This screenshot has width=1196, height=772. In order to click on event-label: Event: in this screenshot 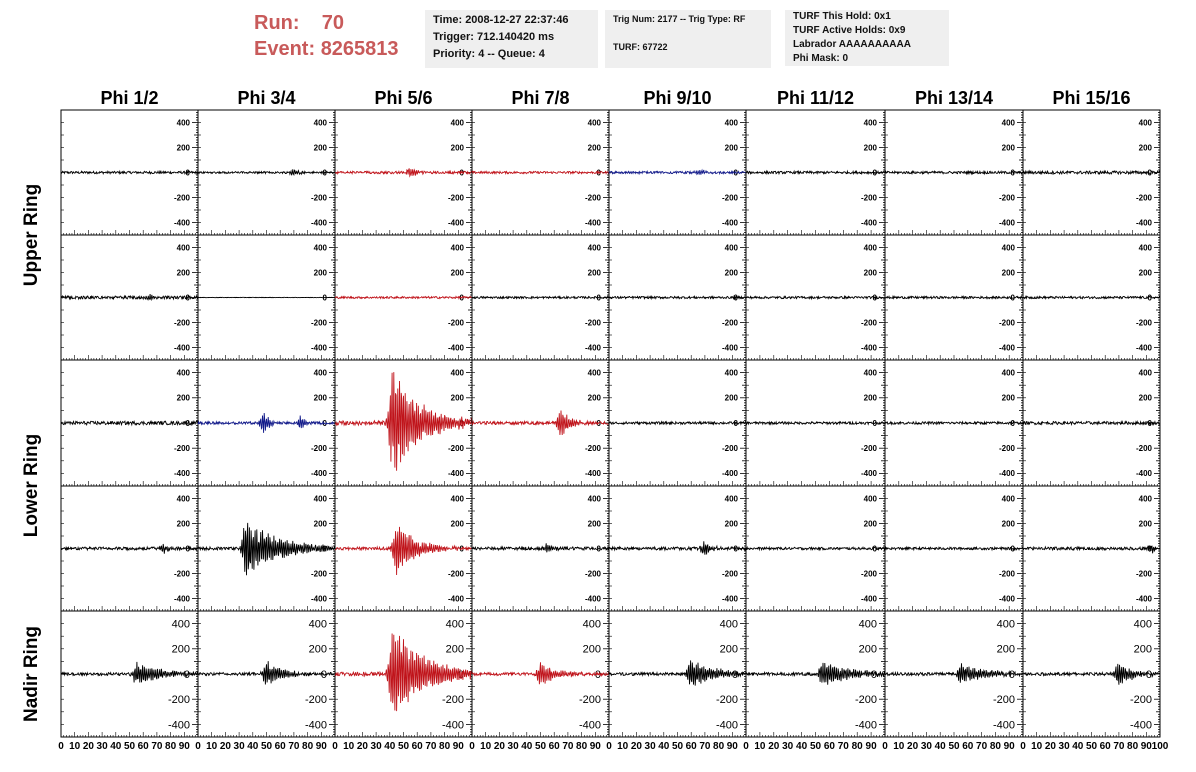, I will do `click(285, 49)`.